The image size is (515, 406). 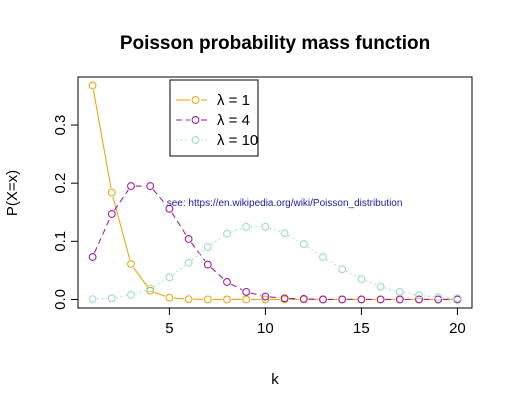 I want to click on legend: λ = 1 λ = 4 λ = 10, so click(x=214, y=118).